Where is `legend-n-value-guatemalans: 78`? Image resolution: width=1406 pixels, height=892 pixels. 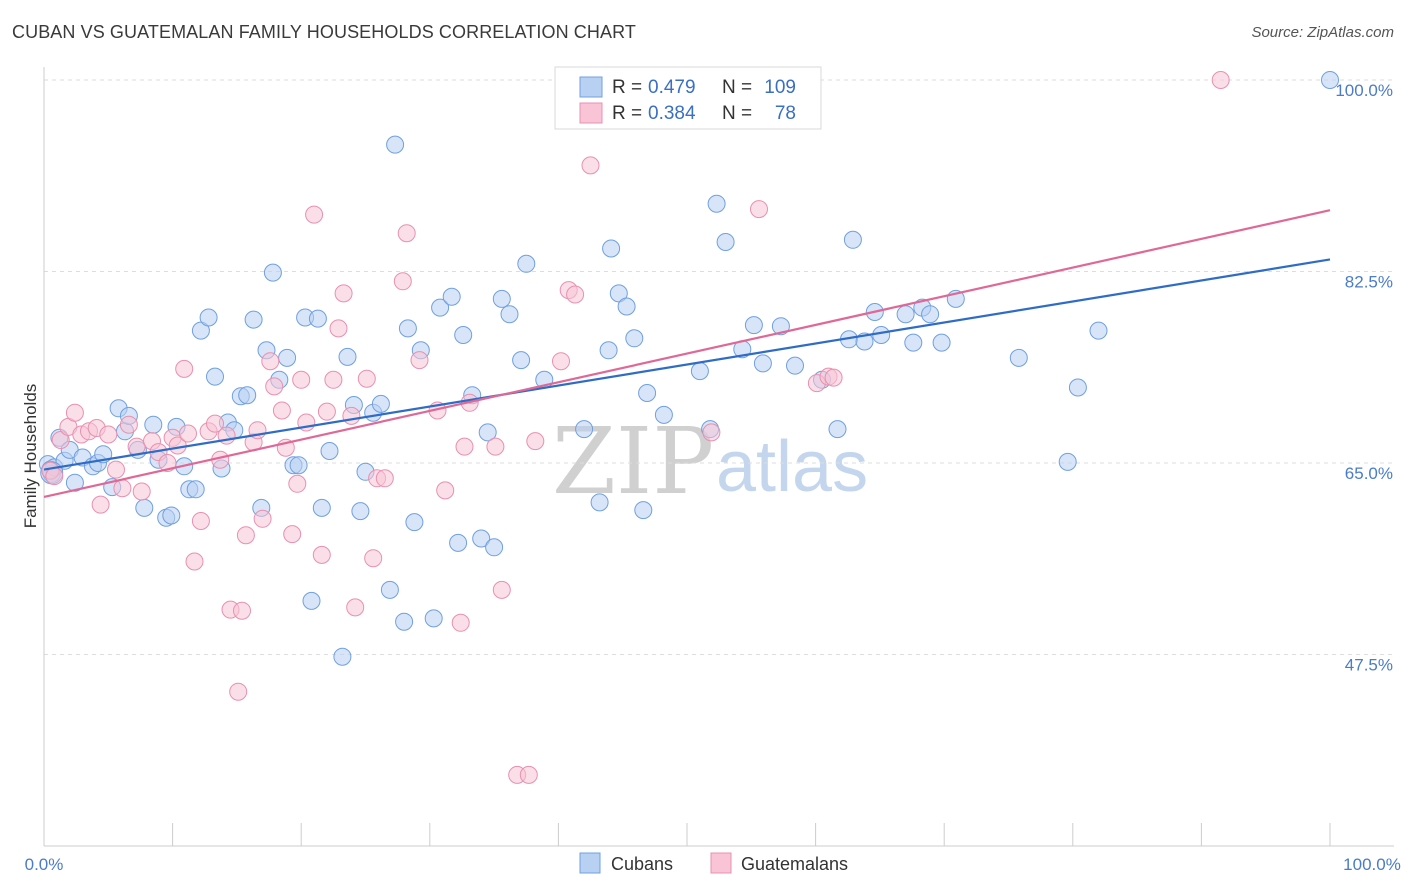
legend-n-value-guatemalans: 78 is located at coordinates (785, 113).